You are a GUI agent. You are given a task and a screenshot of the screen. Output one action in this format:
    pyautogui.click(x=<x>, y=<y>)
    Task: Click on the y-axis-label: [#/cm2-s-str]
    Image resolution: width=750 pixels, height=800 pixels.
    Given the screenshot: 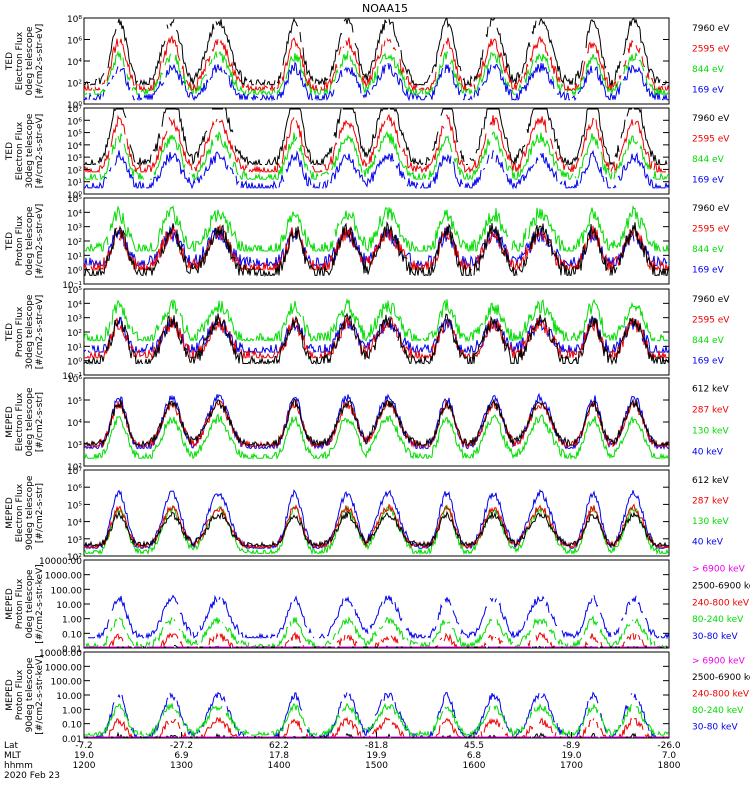 What is the action you would take?
    pyautogui.click(x=40, y=513)
    